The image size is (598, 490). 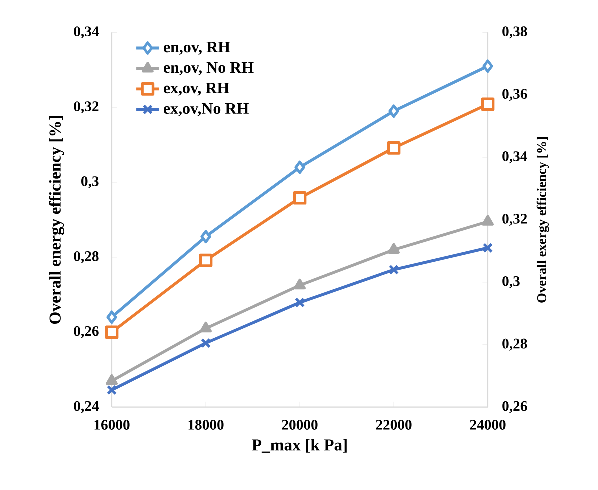 What do you see at coordinates (86, 257) in the screenshot?
I see `y-tick-label: 0,28` at bounding box center [86, 257].